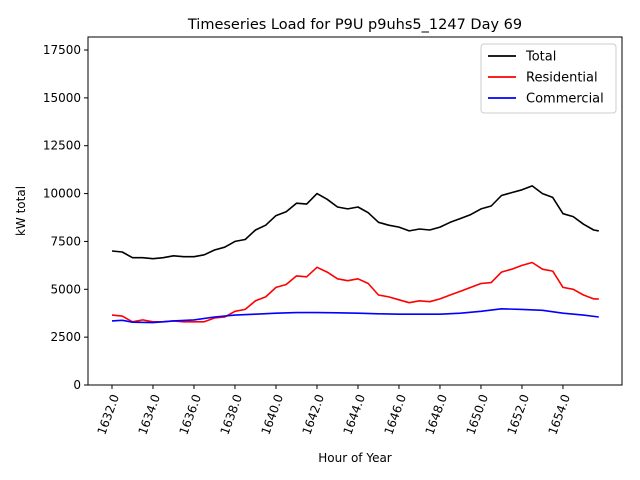 Image resolution: width=640 pixels, height=480 pixels. What do you see at coordinates (355, 315) in the screenshot?
I see `series-line-commercial` at bounding box center [355, 315].